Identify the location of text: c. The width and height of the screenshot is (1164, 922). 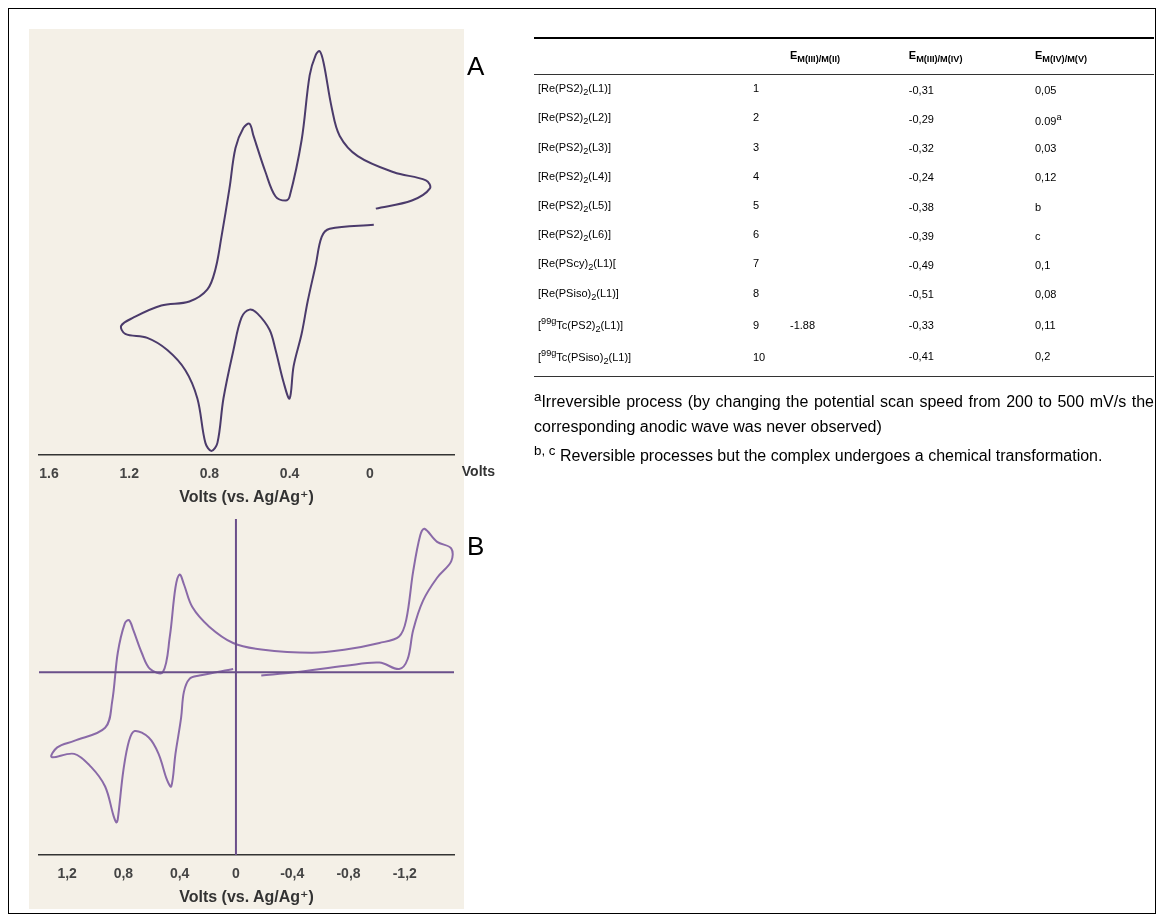
(1037, 235).